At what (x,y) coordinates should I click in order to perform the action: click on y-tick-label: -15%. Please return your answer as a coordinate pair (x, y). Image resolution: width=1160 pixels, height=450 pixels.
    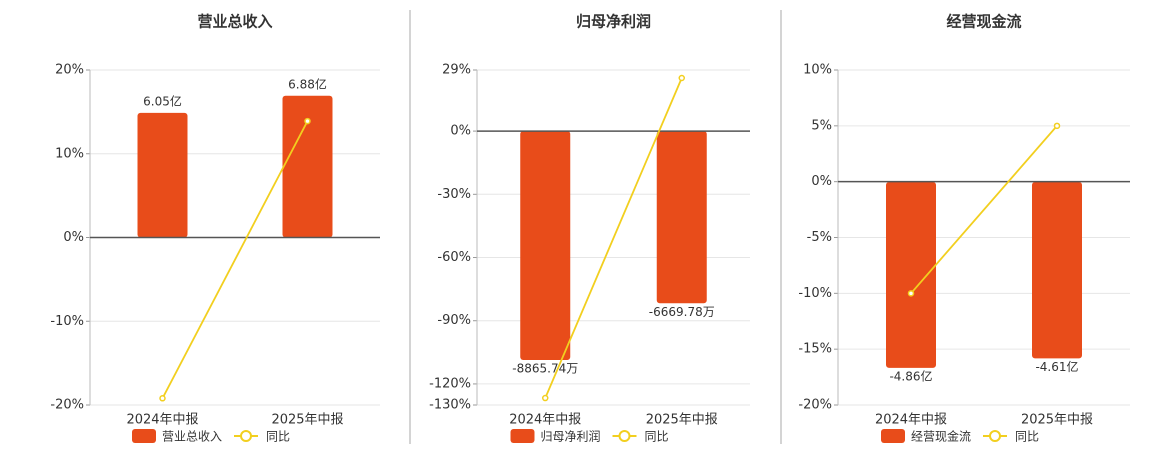
    Looking at the image, I should click on (815, 349).